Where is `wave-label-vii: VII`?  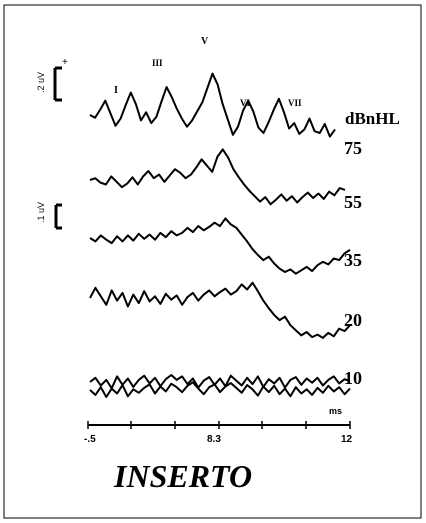
wave-label-vii: VII is located at coordinates (295, 103).